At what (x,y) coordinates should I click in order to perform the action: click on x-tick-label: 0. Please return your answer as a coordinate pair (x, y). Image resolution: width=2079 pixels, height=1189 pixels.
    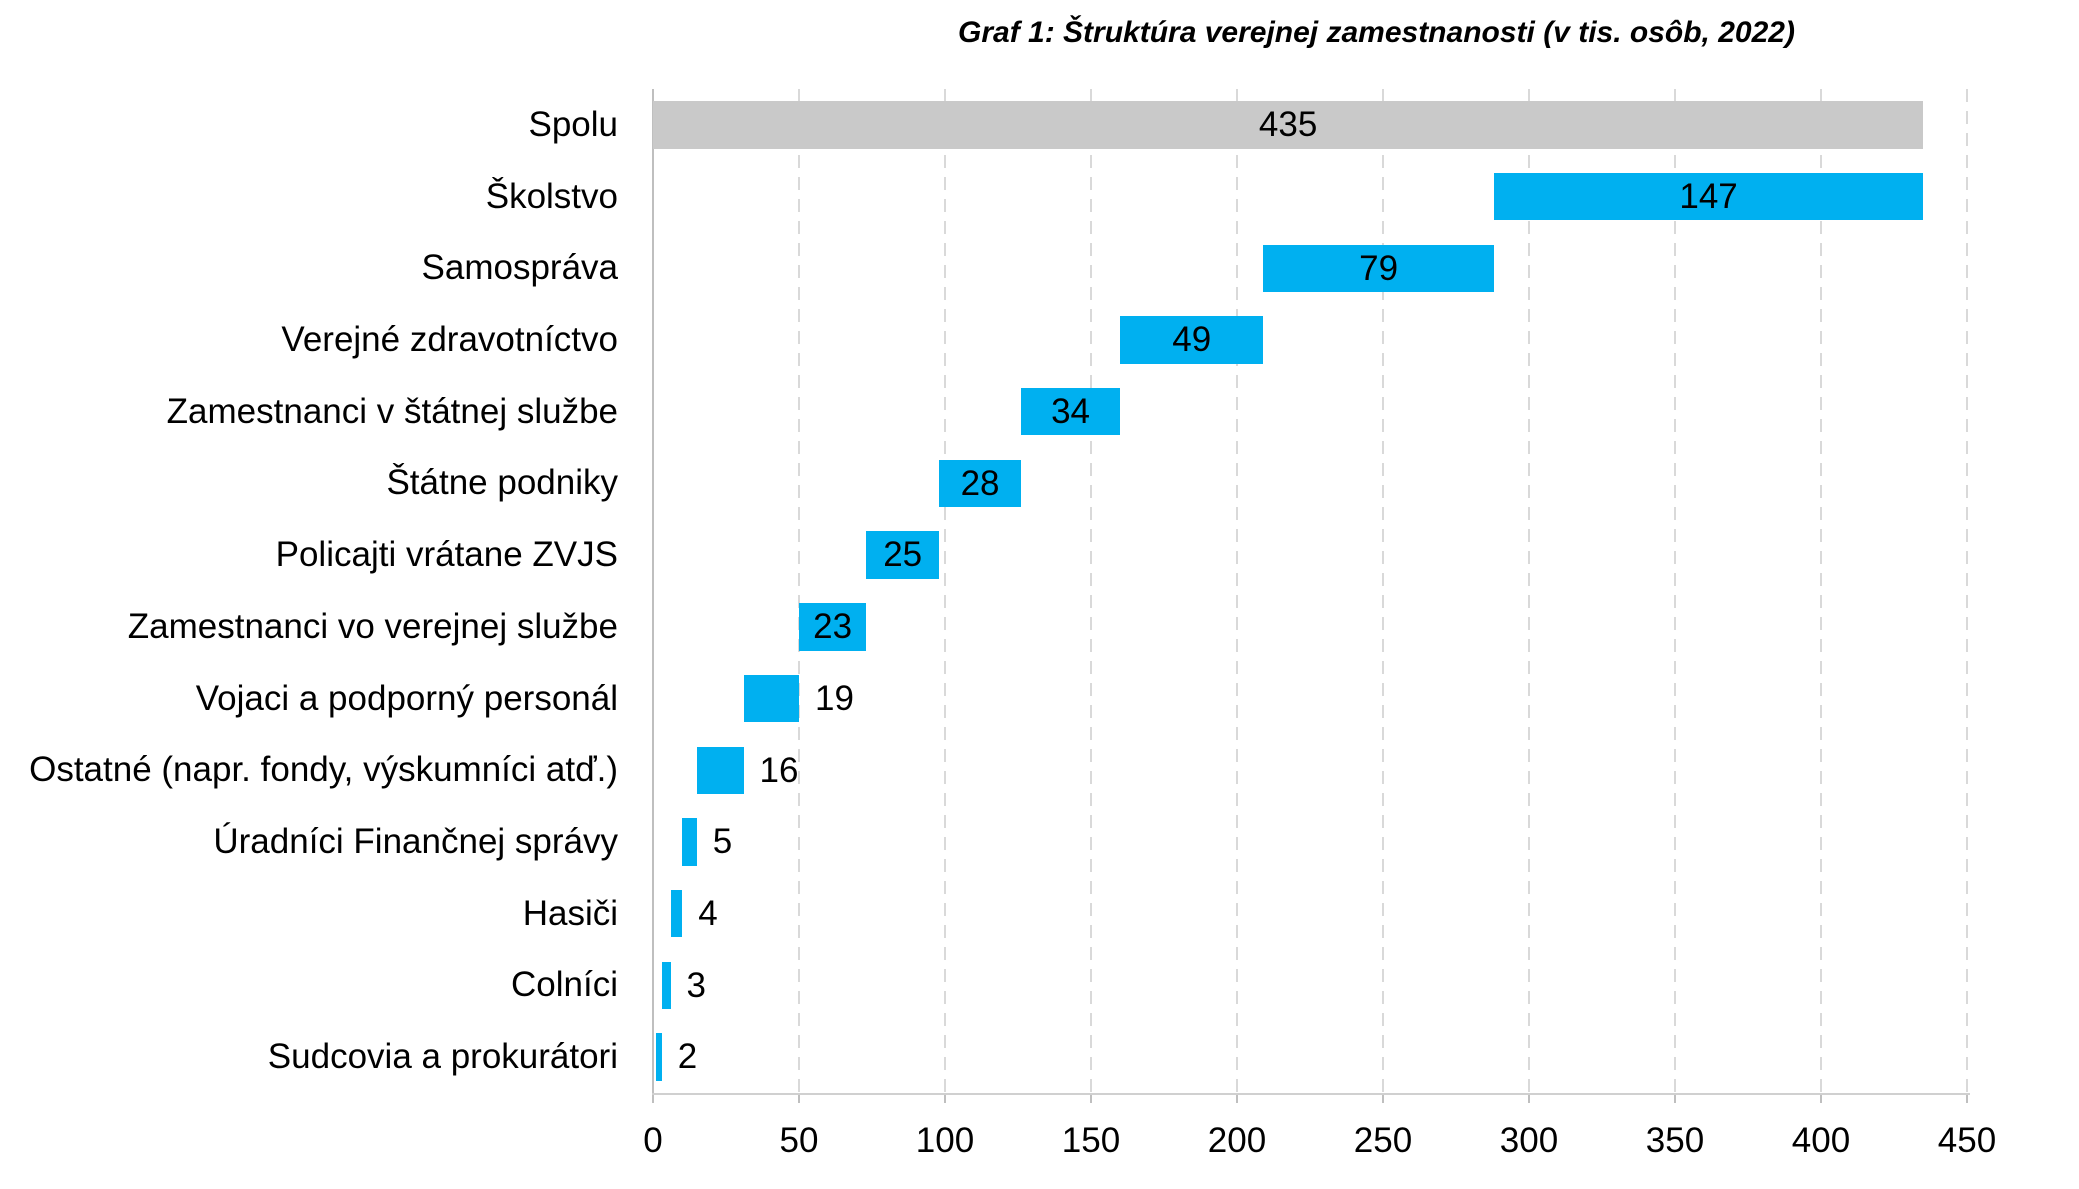
    Looking at the image, I should click on (653, 1140).